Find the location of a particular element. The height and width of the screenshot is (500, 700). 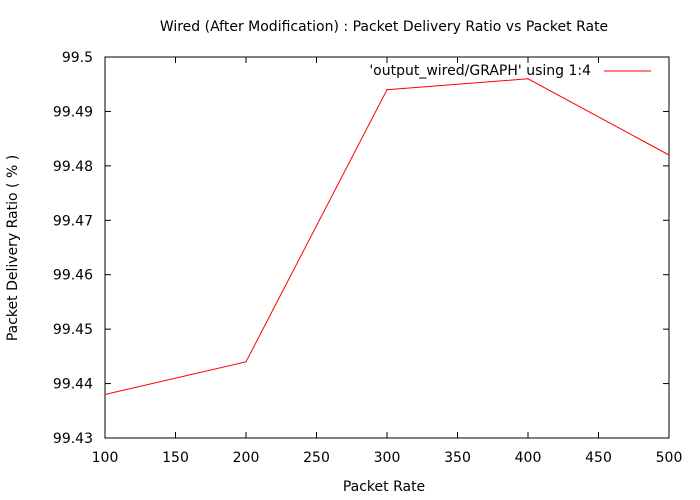

x-tick-label: 400 is located at coordinates (528, 458).